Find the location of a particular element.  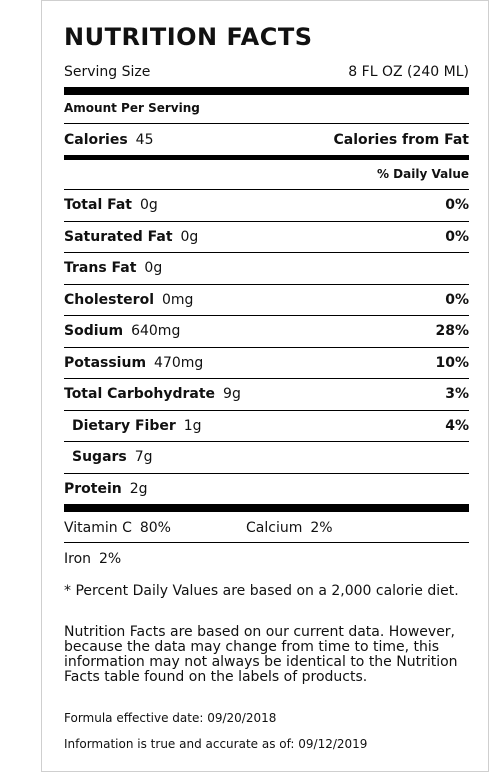

nutrient-name: Total Carbohydrate is located at coordinates (140, 394).